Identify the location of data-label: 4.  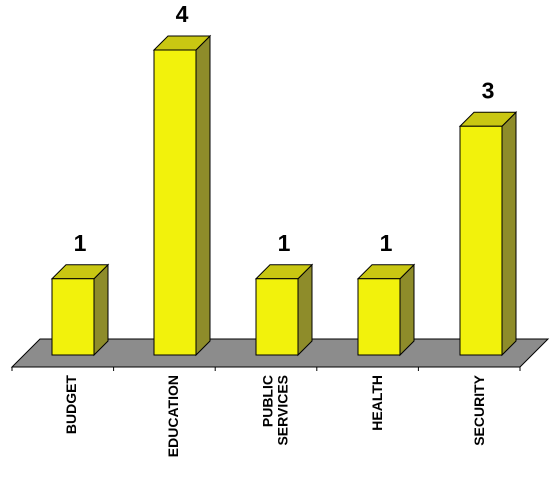
(182, 14).